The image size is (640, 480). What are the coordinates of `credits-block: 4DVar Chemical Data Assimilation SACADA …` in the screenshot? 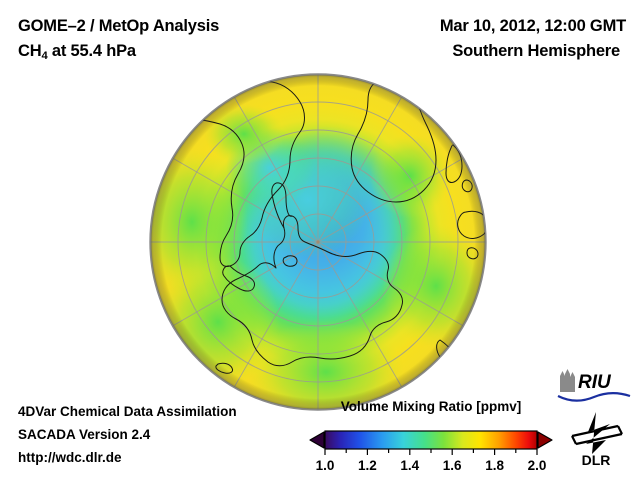 It's located at (168, 434).